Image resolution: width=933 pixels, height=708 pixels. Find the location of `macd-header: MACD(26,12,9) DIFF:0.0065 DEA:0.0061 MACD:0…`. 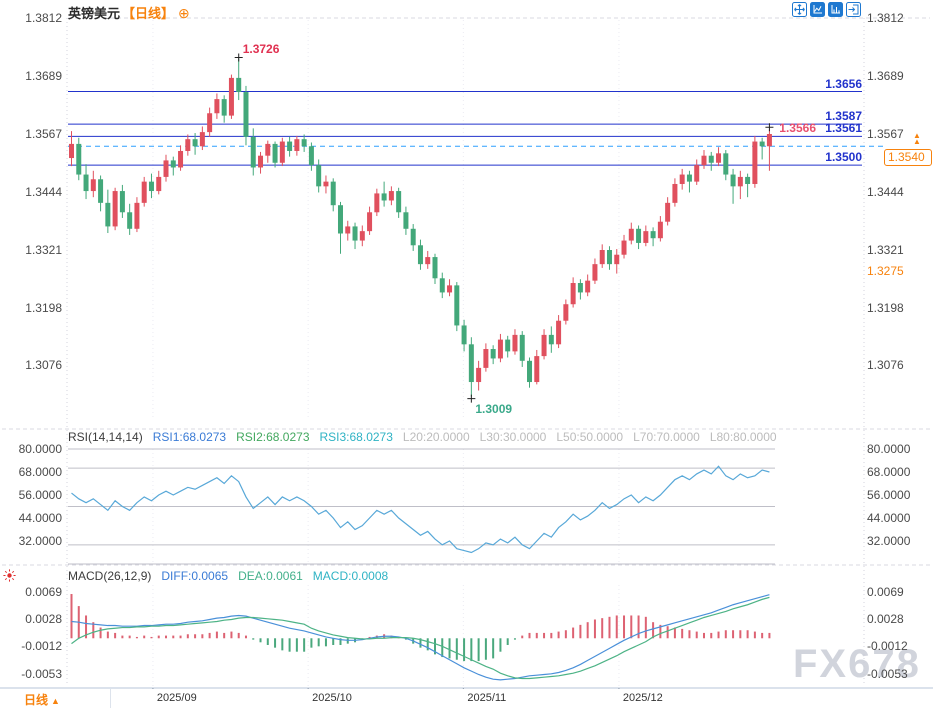

macd-header: MACD(26,12,9) DIFF:0.0065 DEA:0.0061 MACD:0… is located at coordinates (233, 576).